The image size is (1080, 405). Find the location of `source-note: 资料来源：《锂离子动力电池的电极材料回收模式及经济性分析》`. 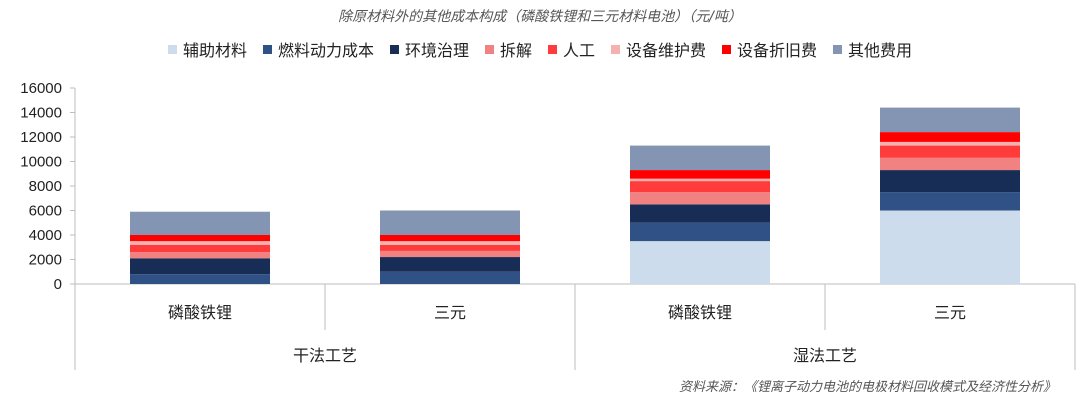

source-note: 资料来源：《锂离子动力电池的电极材料回收模式及经济性分析》 is located at coordinates (867, 387).